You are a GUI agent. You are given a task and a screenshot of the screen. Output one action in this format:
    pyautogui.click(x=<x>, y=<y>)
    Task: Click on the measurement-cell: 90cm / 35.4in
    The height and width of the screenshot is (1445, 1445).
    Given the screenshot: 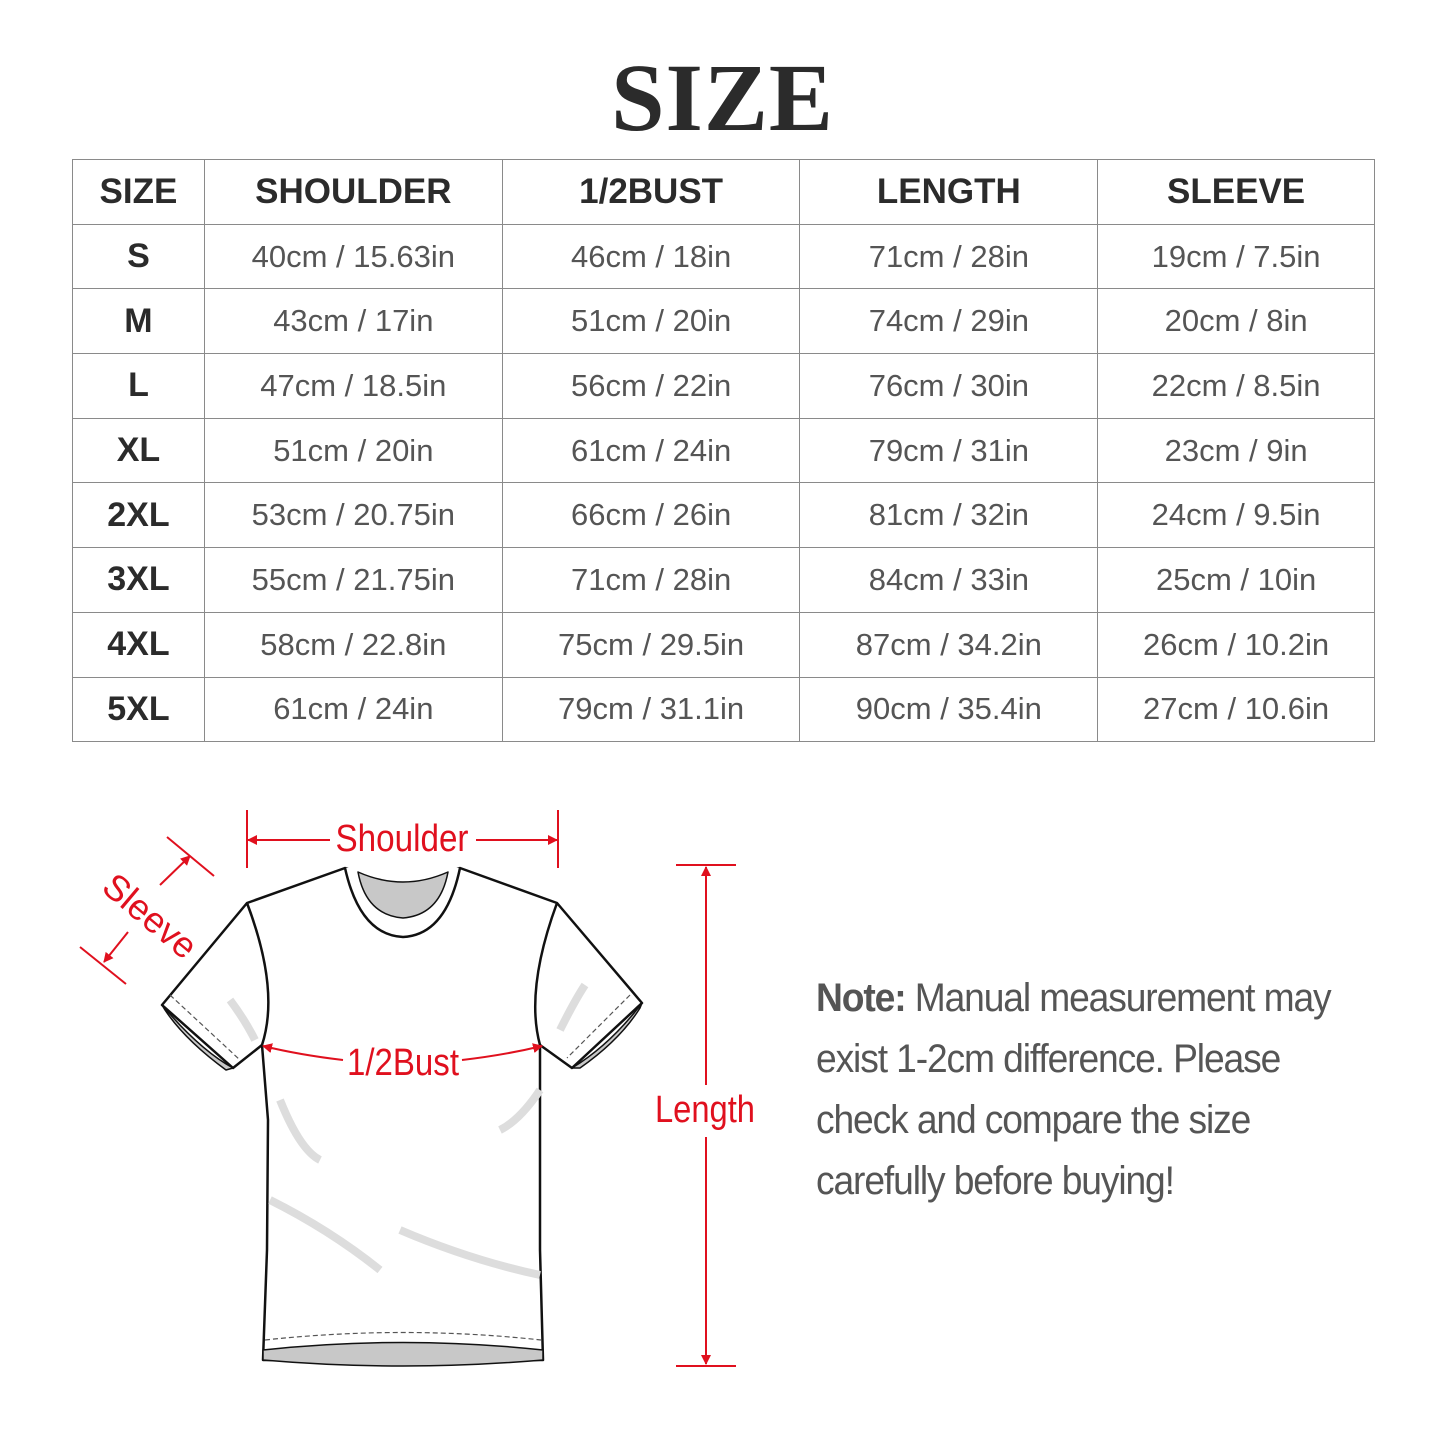 What is the action you would take?
    pyautogui.click(x=949, y=709)
    